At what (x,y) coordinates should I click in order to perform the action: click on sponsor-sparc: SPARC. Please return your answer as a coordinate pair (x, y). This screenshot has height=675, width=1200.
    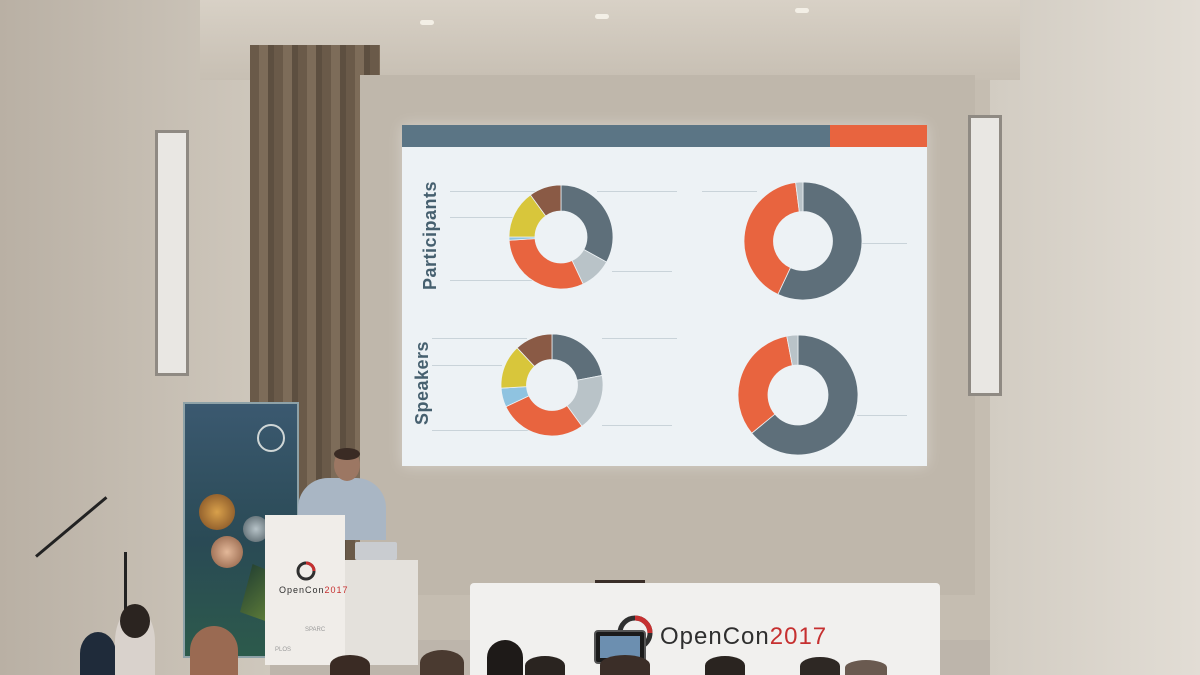
    Looking at the image, I should click on (315, 630).